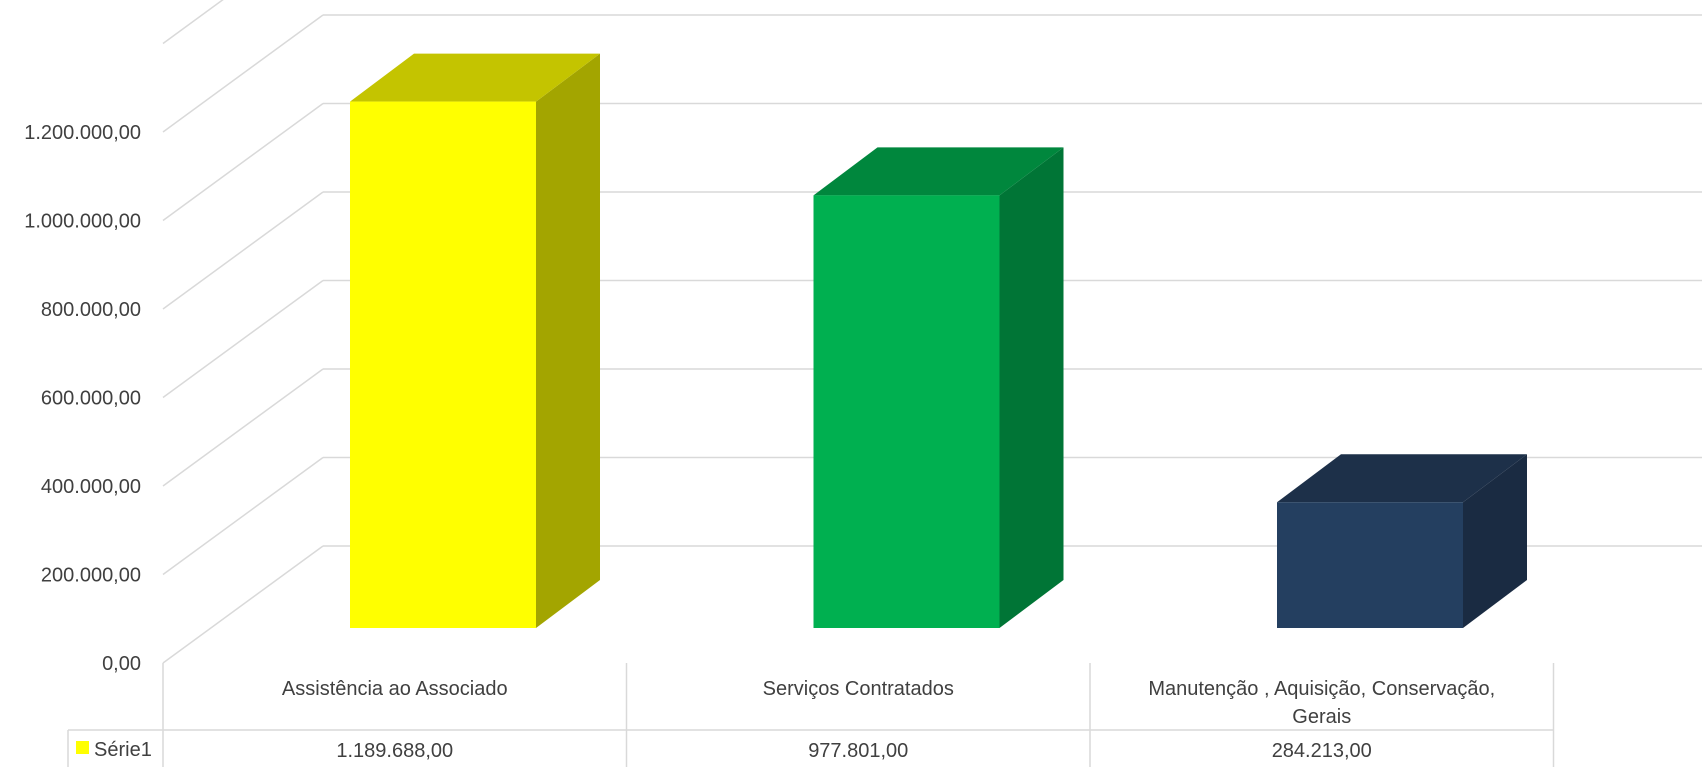 Image resolution: width=1702 pixels, height=767 pixels. I want to click on category-label: Gerais, so click(1321, 717).